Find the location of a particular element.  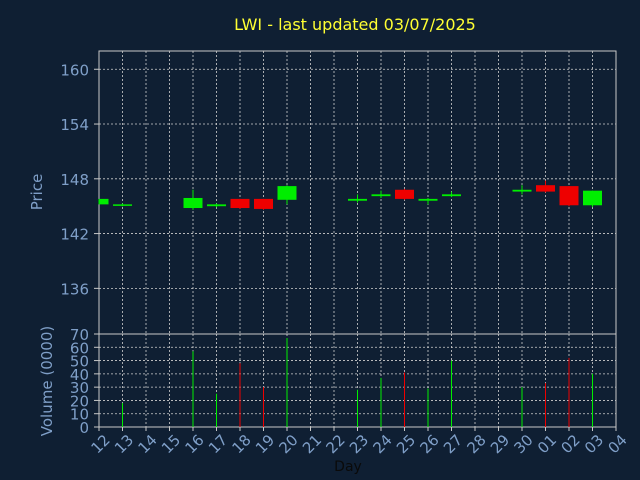

volume-tick-label: 50 is located at coordinates (79, 362).